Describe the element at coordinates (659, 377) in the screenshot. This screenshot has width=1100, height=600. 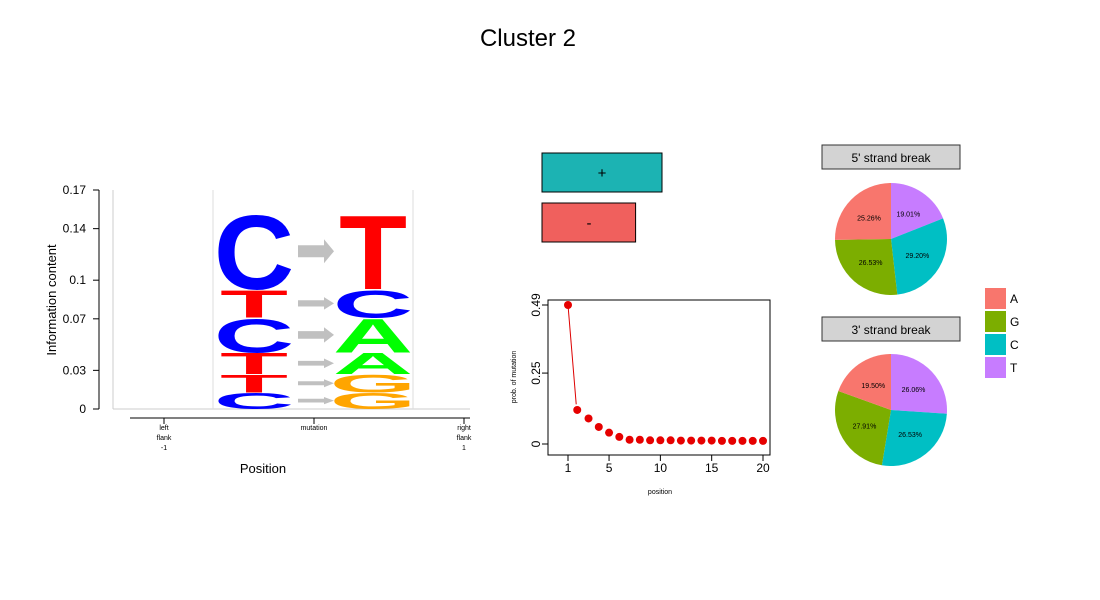
I see `scatter-frame` at that location.